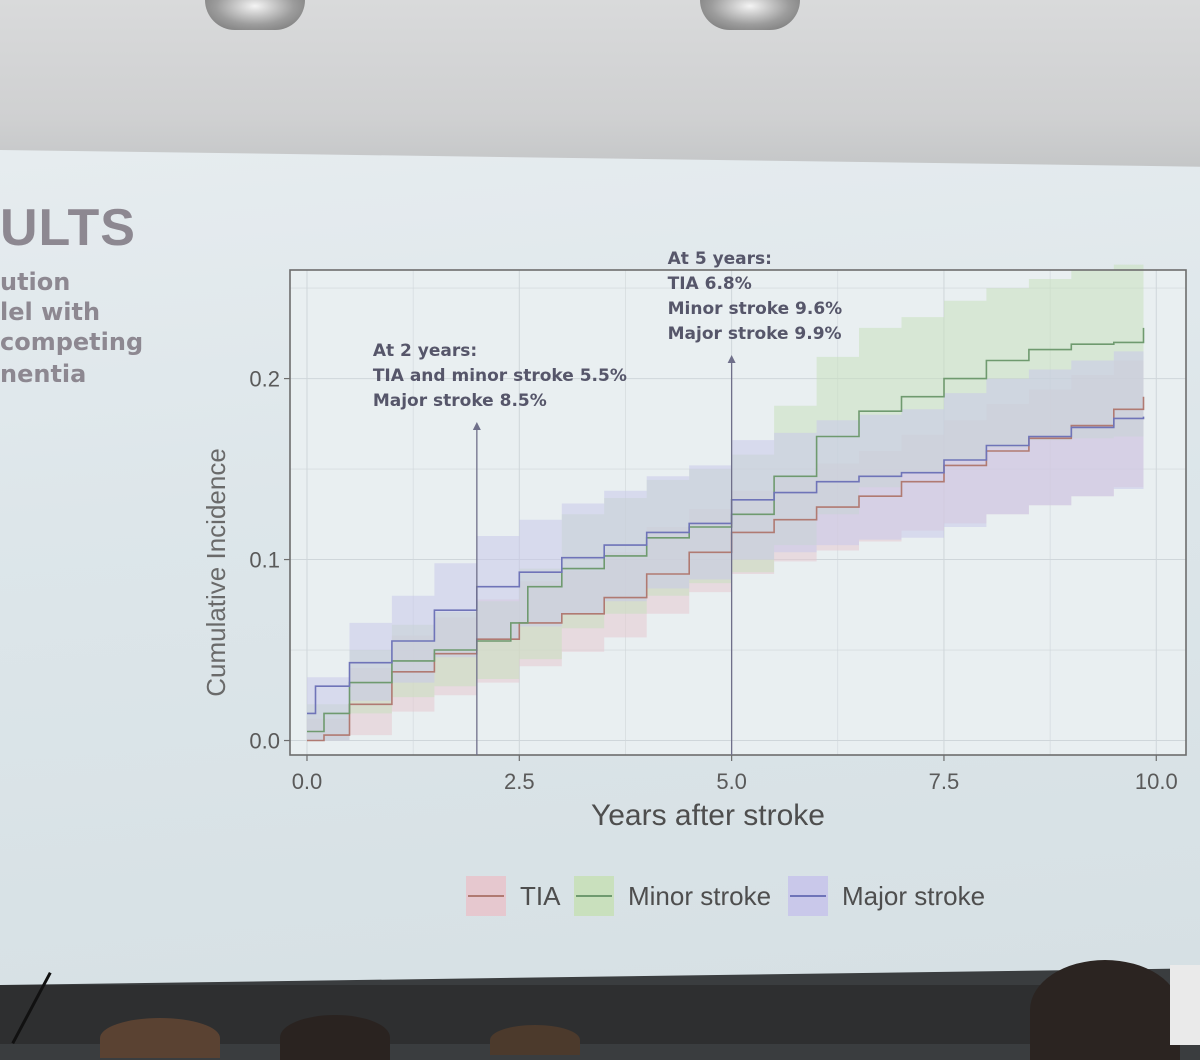  What do you see at coordinates (708, 815) in the screenshot?
I see `x-axis-title: Years after stroke` at bounding box center [708, 815].